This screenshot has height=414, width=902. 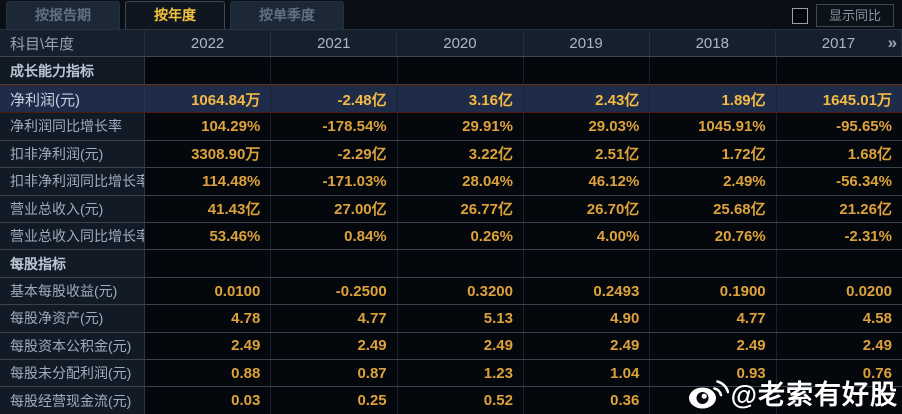 I want to click on row-label: 净利润同比增长率, so click(x=72, y=126).